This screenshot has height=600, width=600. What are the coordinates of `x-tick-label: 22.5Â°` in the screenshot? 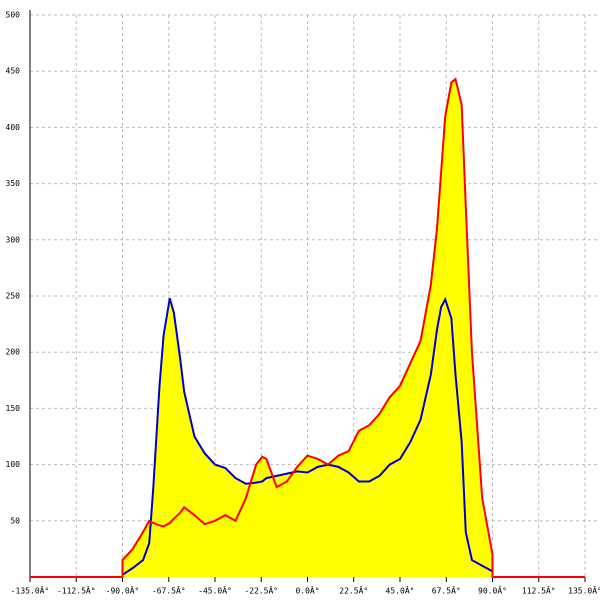 It's located at (353, 590).